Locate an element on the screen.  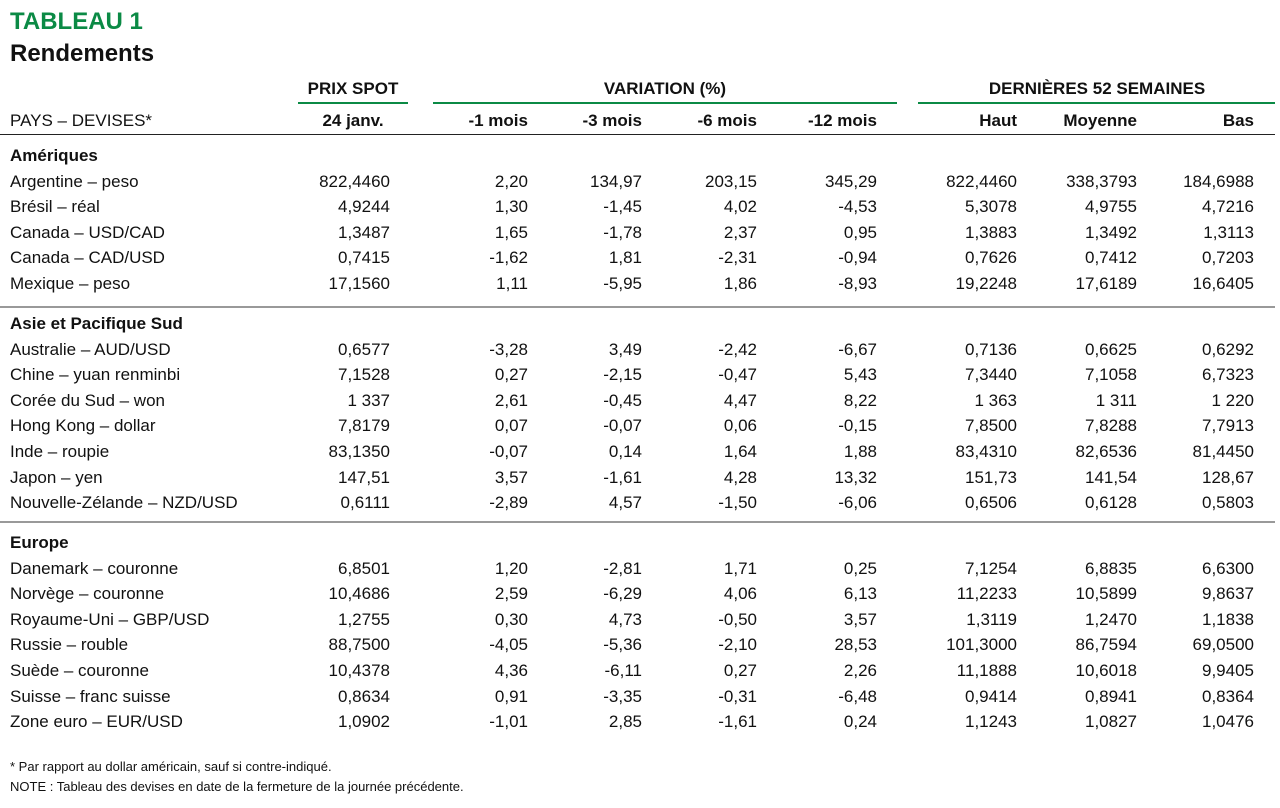
header-rule is located at coordinates (637, 134).